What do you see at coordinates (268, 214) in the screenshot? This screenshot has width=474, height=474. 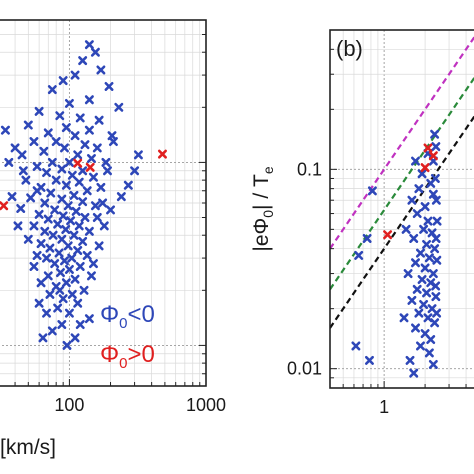 I see `ylabel-sub: 0` at bounding box center [268, 214].